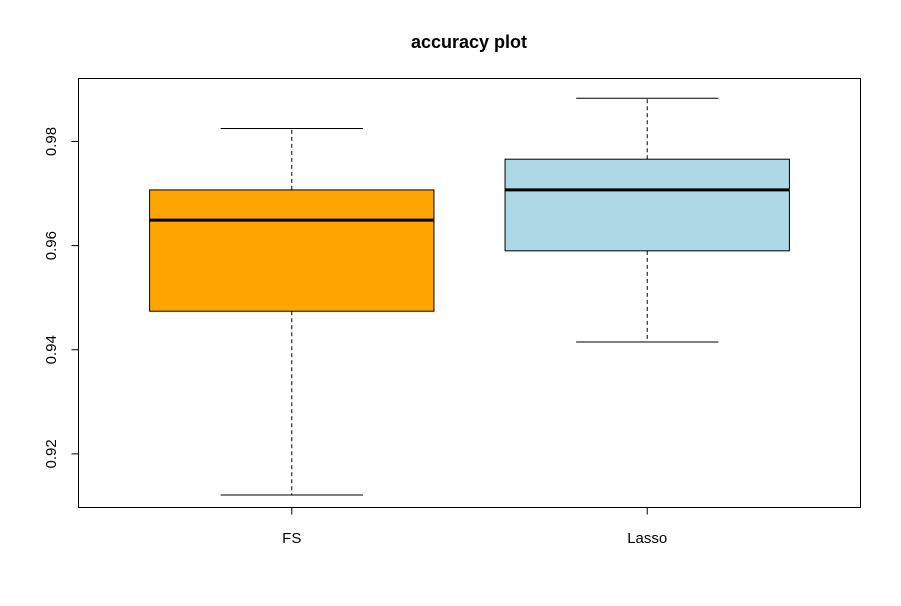  Describe the element at coordinates (291, 538) in the screenshot. I see `x-tick-label: FS` at that location.